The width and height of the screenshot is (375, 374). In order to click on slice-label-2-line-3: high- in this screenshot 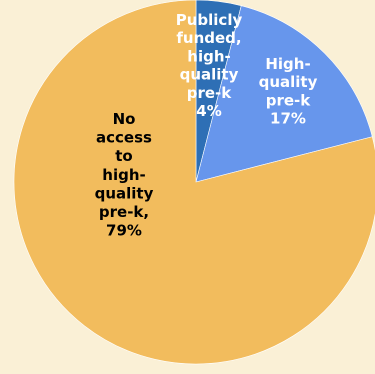, I will do `click(123, 175)`.